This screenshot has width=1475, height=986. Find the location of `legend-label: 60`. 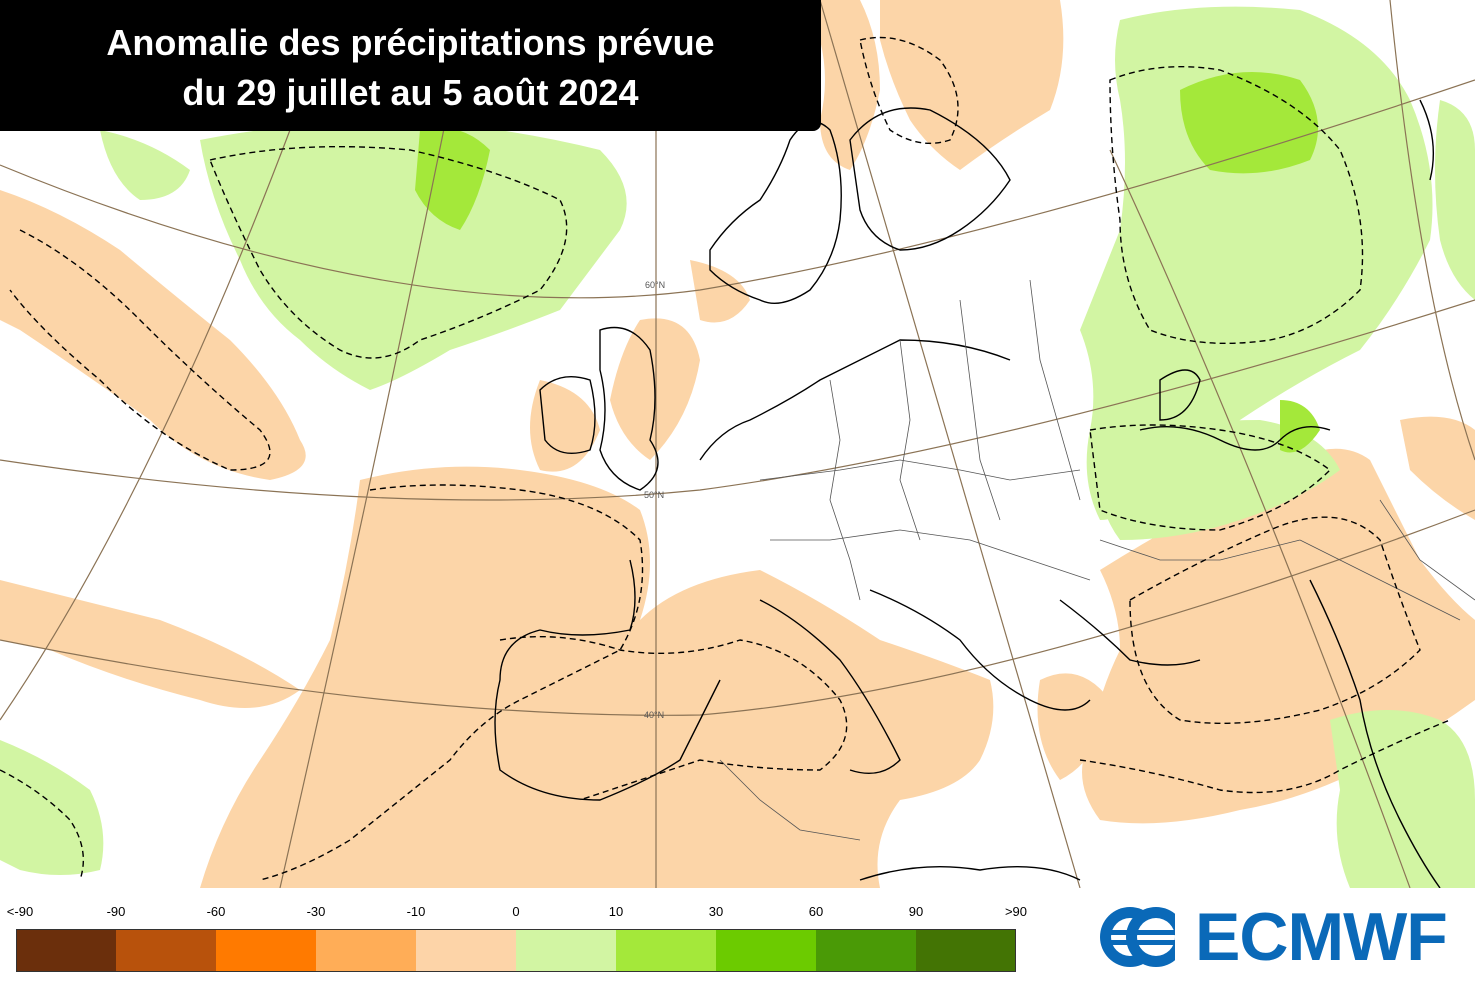

legend-label: 60 is located at coordinates (816, 911).